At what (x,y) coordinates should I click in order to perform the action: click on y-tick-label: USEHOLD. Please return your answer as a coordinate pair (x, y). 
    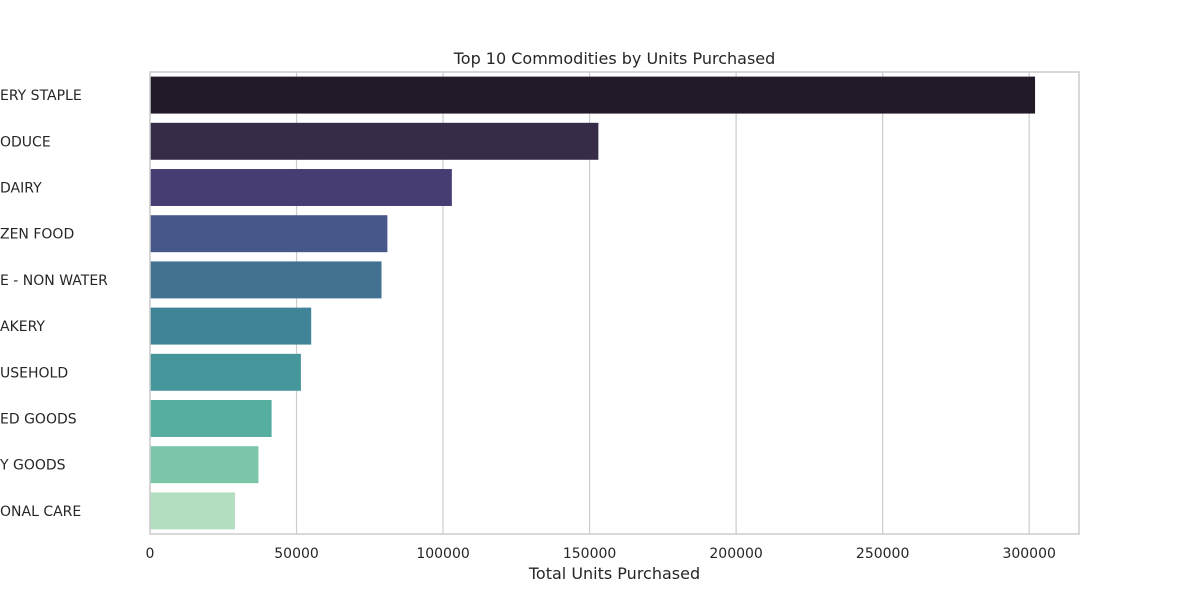
    Looking at the image, I should click on (34, 373).